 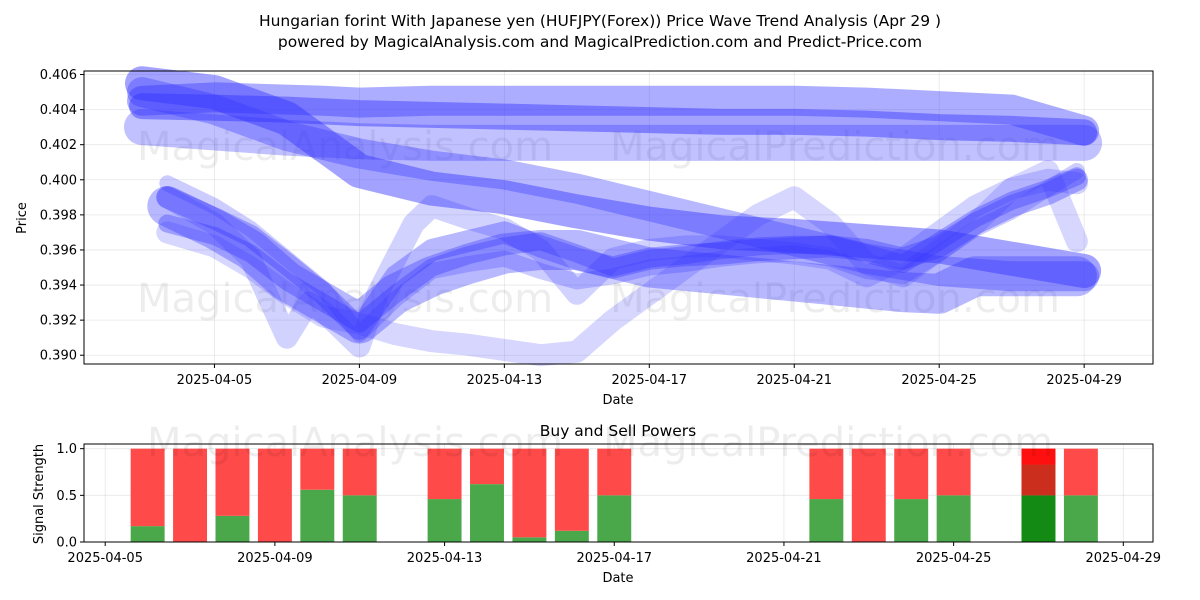 What do you see at coordinates (345, 147) in the screenshot?
I see `watermark-analysis-top: MagicalAnalysis.com` at bounding box center [345, 147].